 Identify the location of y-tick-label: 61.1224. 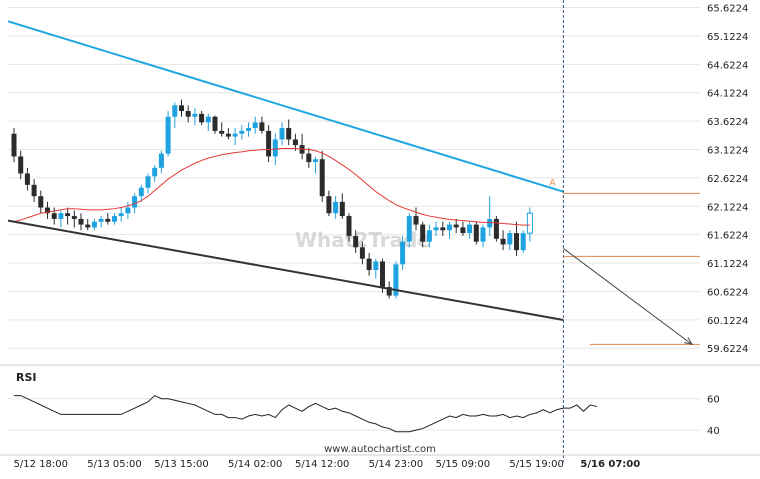
(727, 264).